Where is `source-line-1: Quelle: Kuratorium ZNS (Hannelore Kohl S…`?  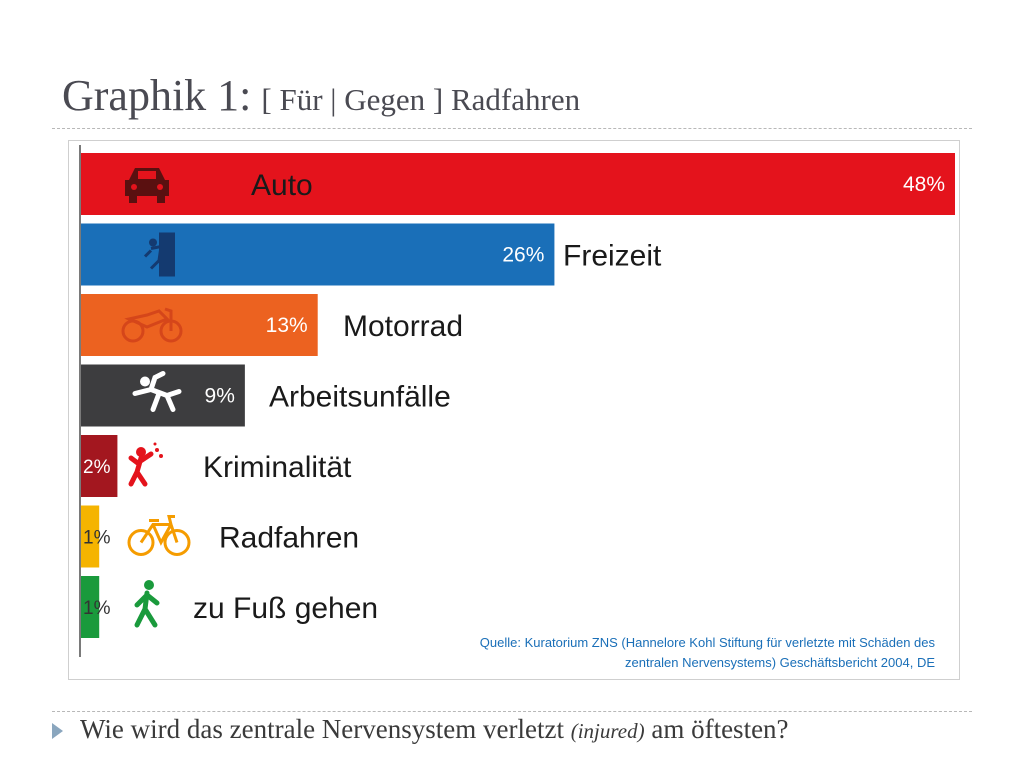
source-line-1: Quelle: Kuratorium ZNS (Hannelore Kohl S… is located at coordinates (708, 642).